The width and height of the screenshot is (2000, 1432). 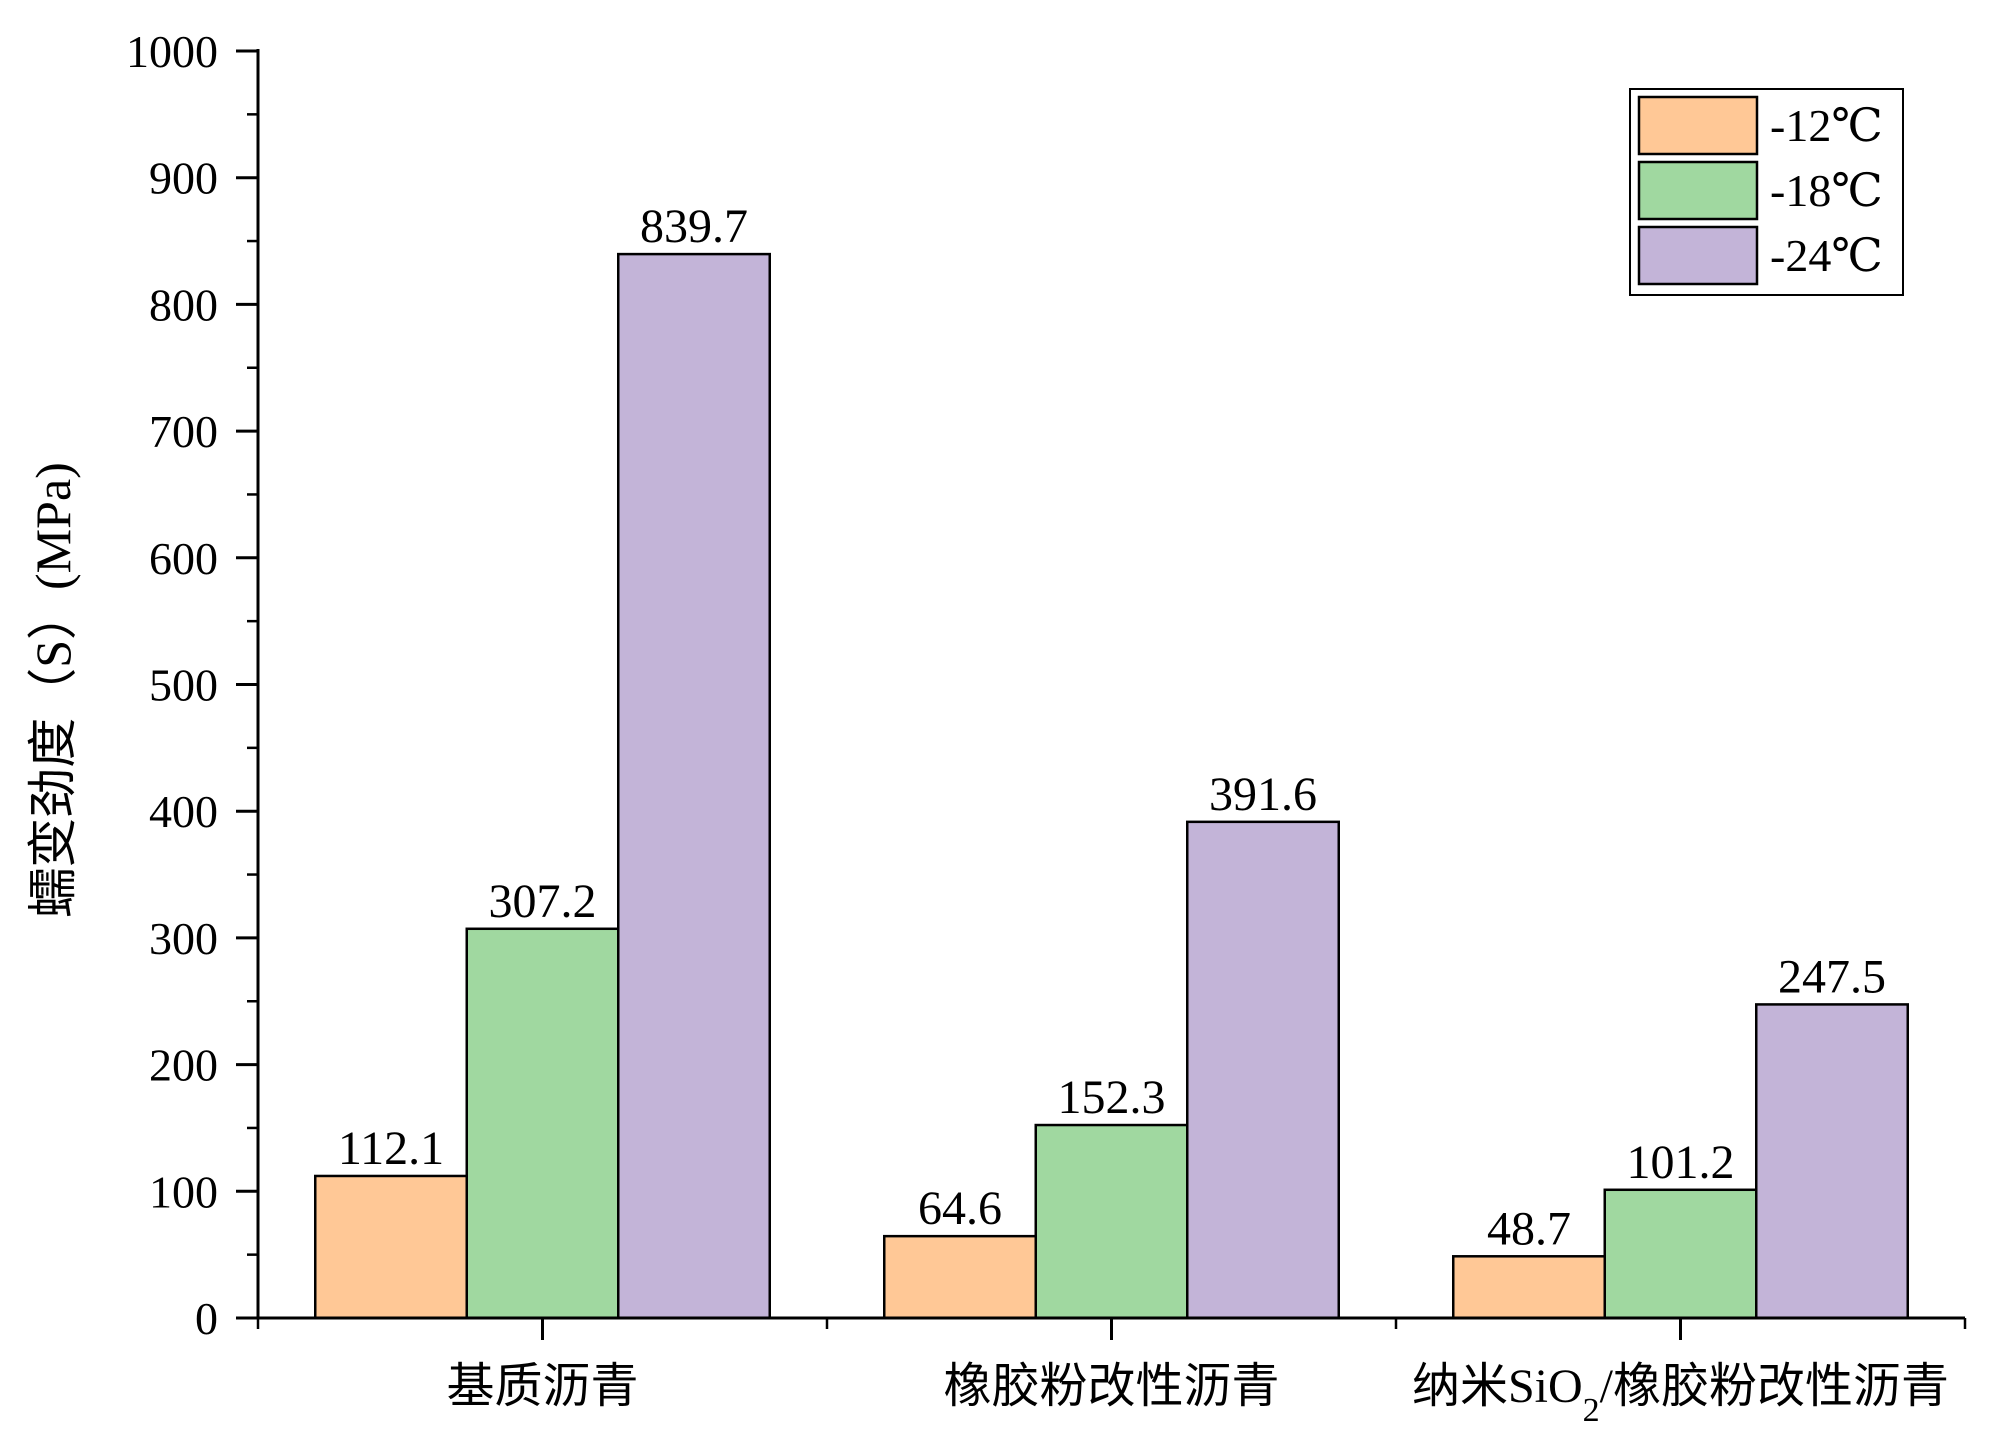 What do you see at coordinates (183, 1191) in the screenshot?
I see `y-tick-label: 100` at bounding box center [183, 1191].